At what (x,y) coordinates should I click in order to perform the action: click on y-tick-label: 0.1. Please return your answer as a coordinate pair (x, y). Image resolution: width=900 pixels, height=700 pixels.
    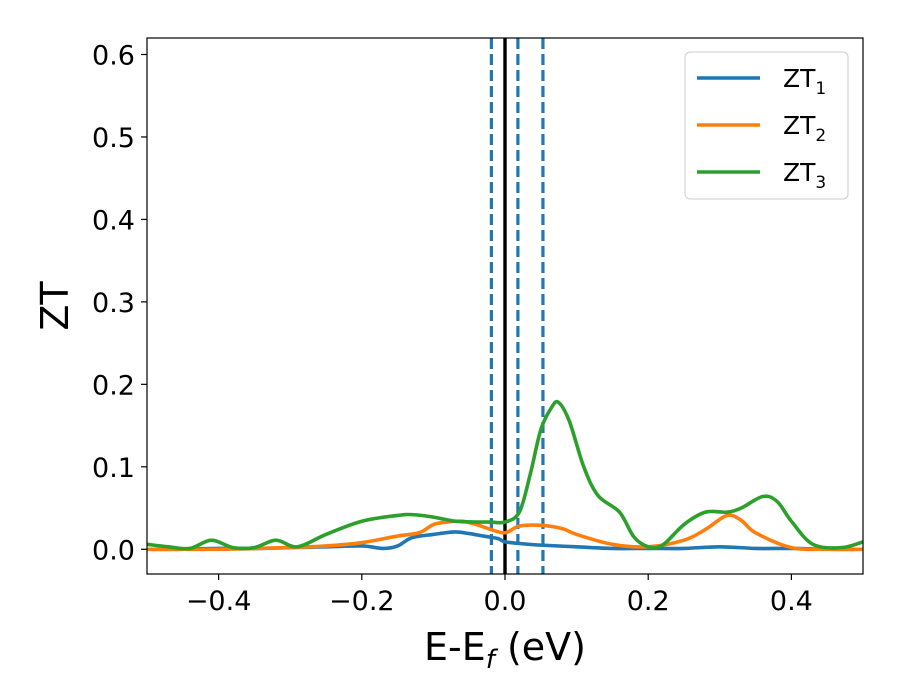
    Looking at the image, I should click on (113, 468).